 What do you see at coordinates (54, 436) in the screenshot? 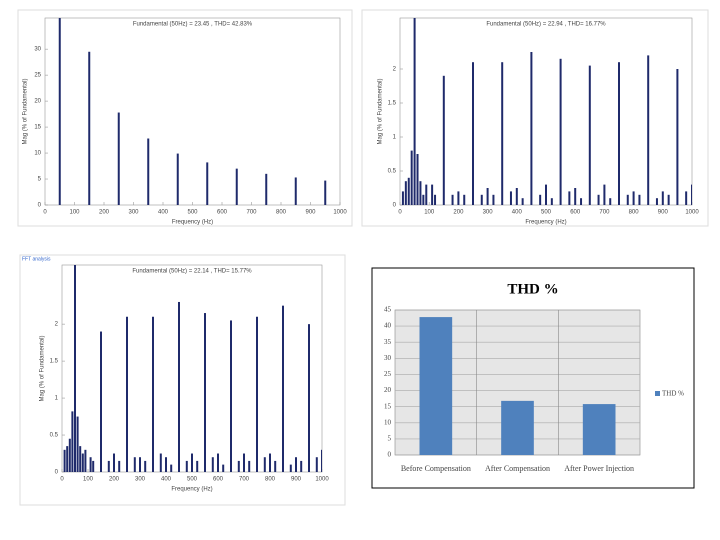
I see `y-tick-label: 0.5` at bounding box center [54, 436].